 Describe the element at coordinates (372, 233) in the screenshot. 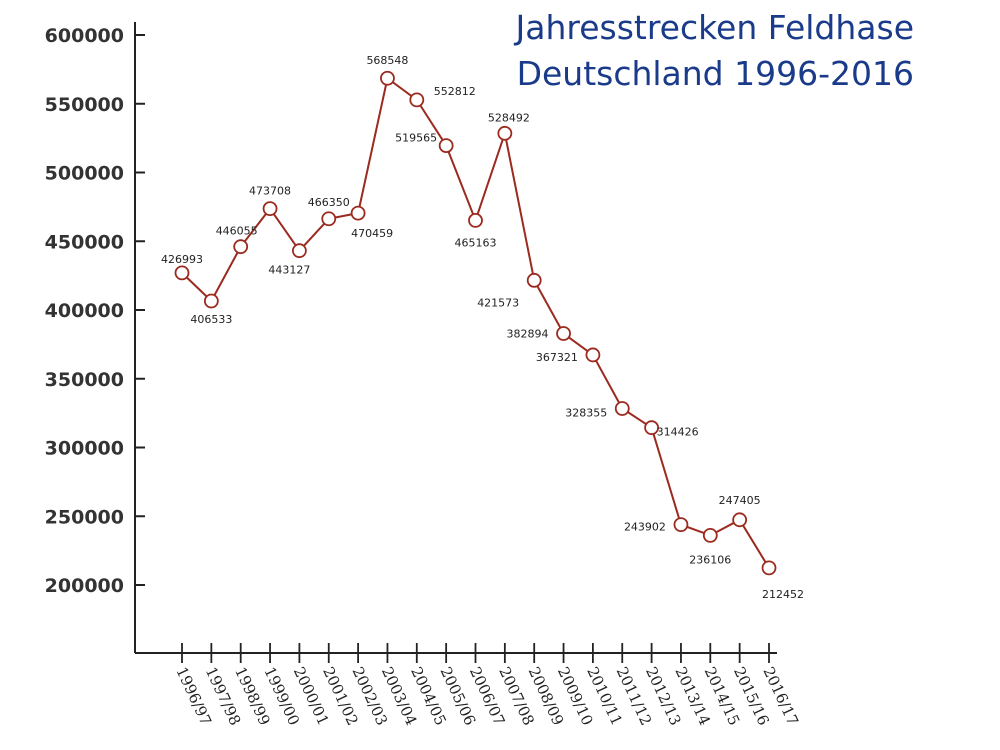

I see `data-label: 470459` at that location.